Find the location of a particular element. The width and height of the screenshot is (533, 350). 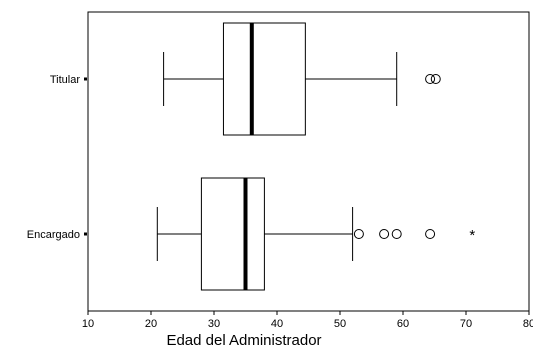

x-tick-label: 70 is located at coordinates (466, 324).